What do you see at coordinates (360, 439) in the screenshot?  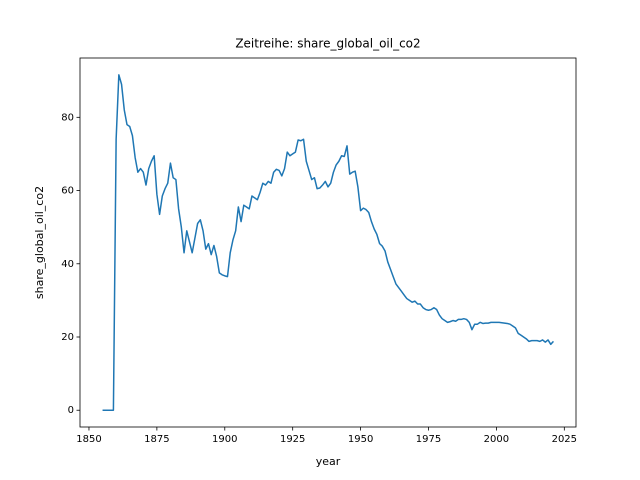 I see `x-tick-label: 1950` at bounding box center [360, 439].